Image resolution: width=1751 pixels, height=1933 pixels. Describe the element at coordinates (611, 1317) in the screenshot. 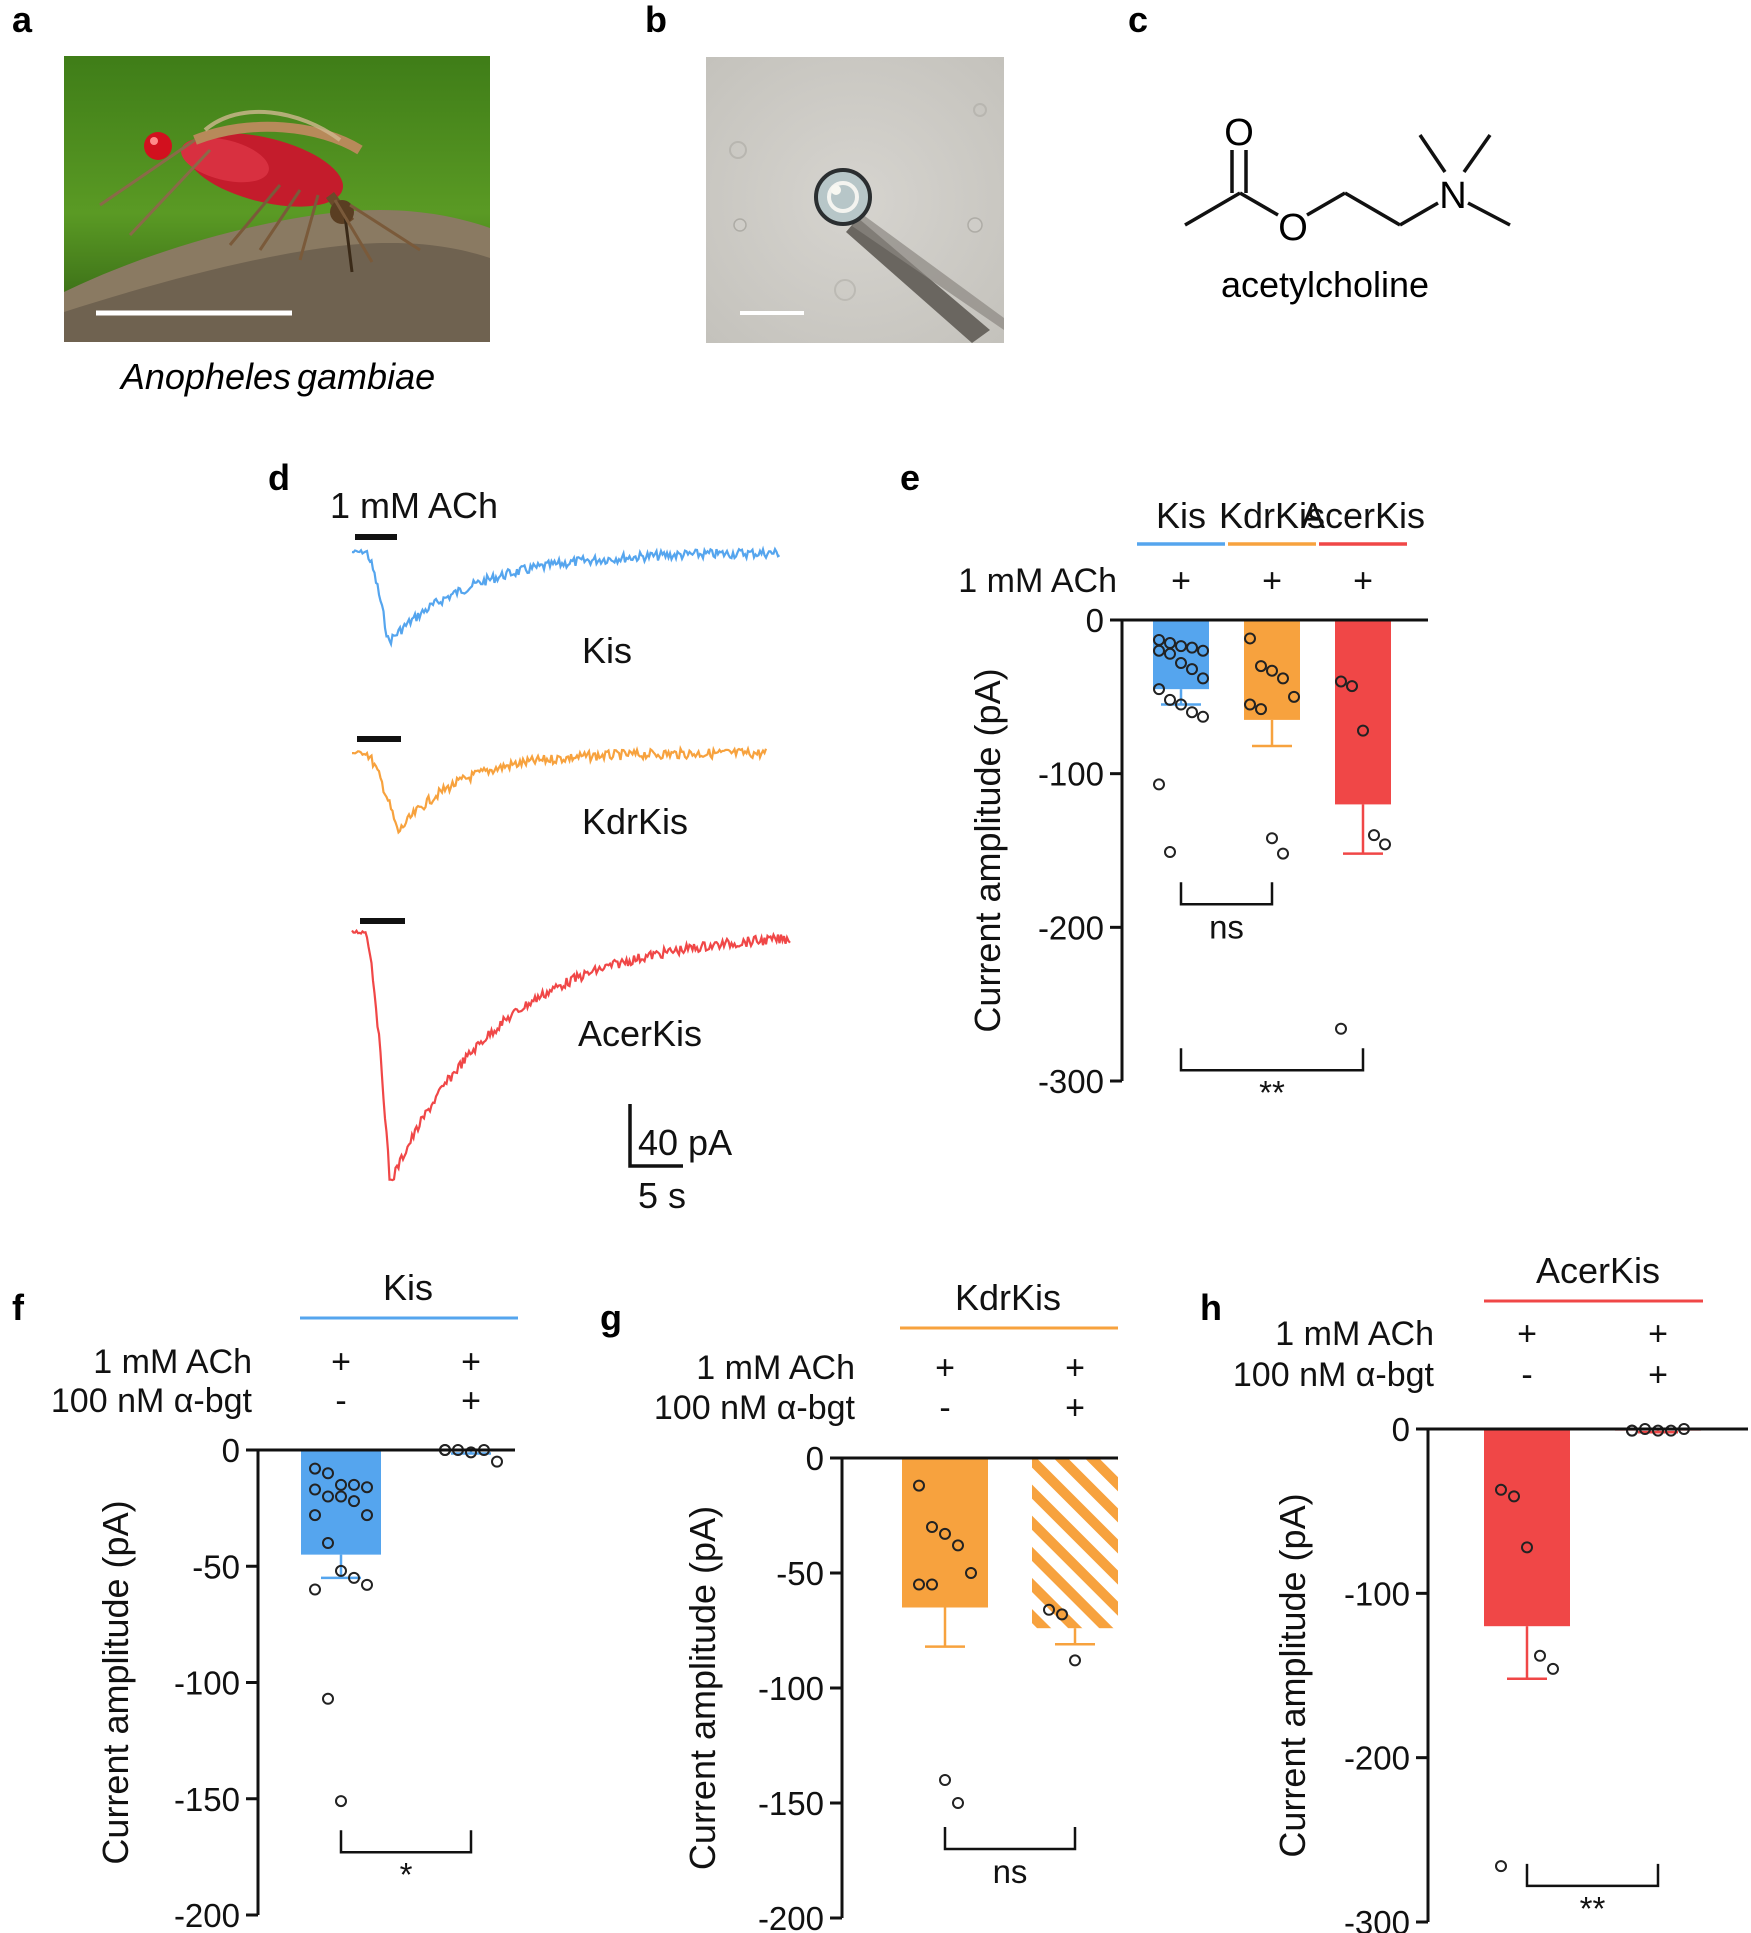

I see `panel-letter-g: g` at that location.